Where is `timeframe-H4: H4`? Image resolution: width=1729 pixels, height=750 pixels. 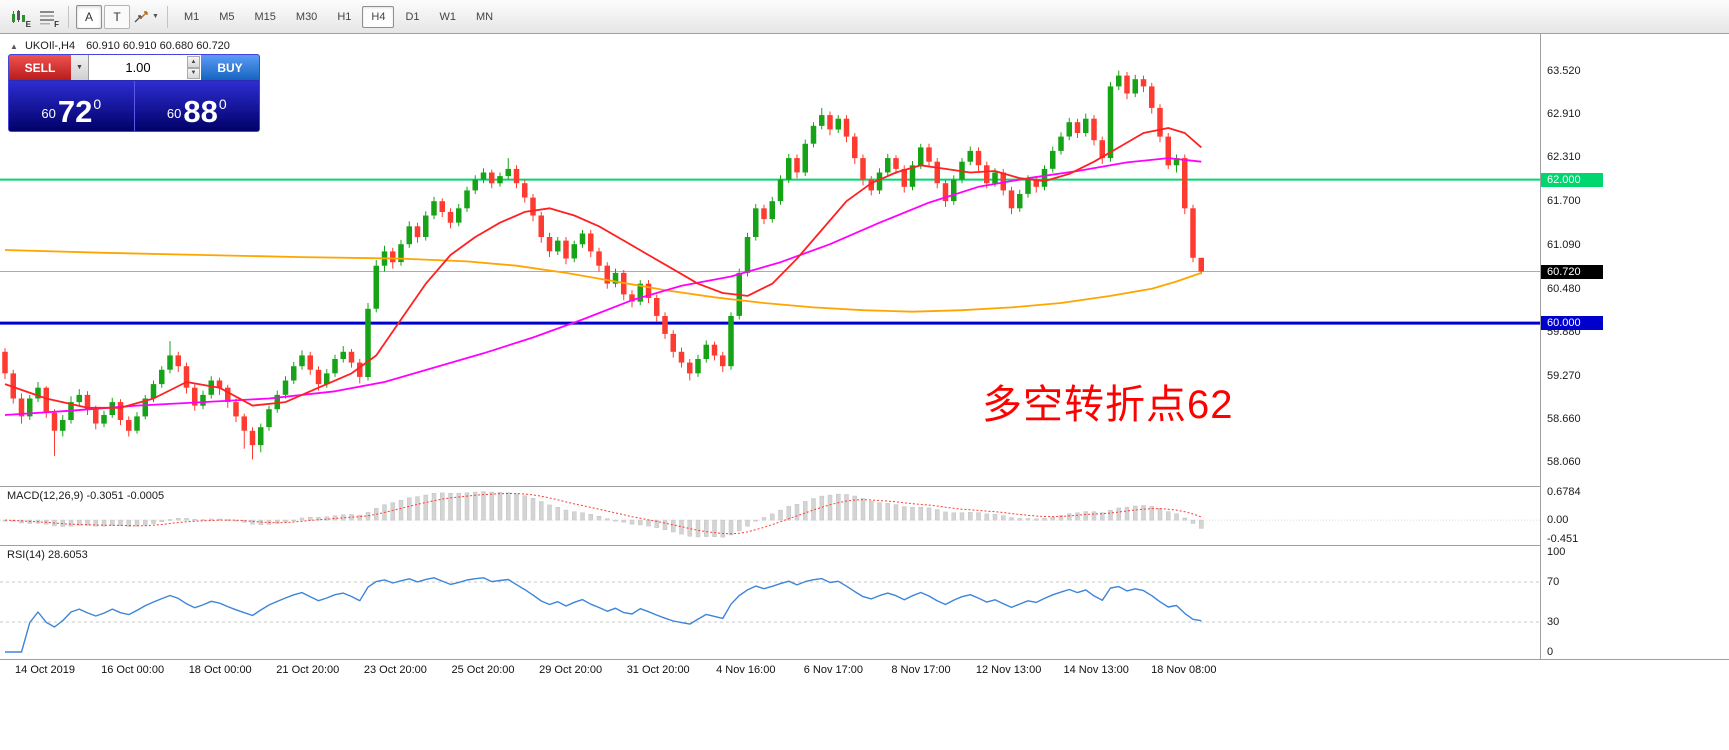
timeframe-H4: H4 is located at coordinates (378, 16).